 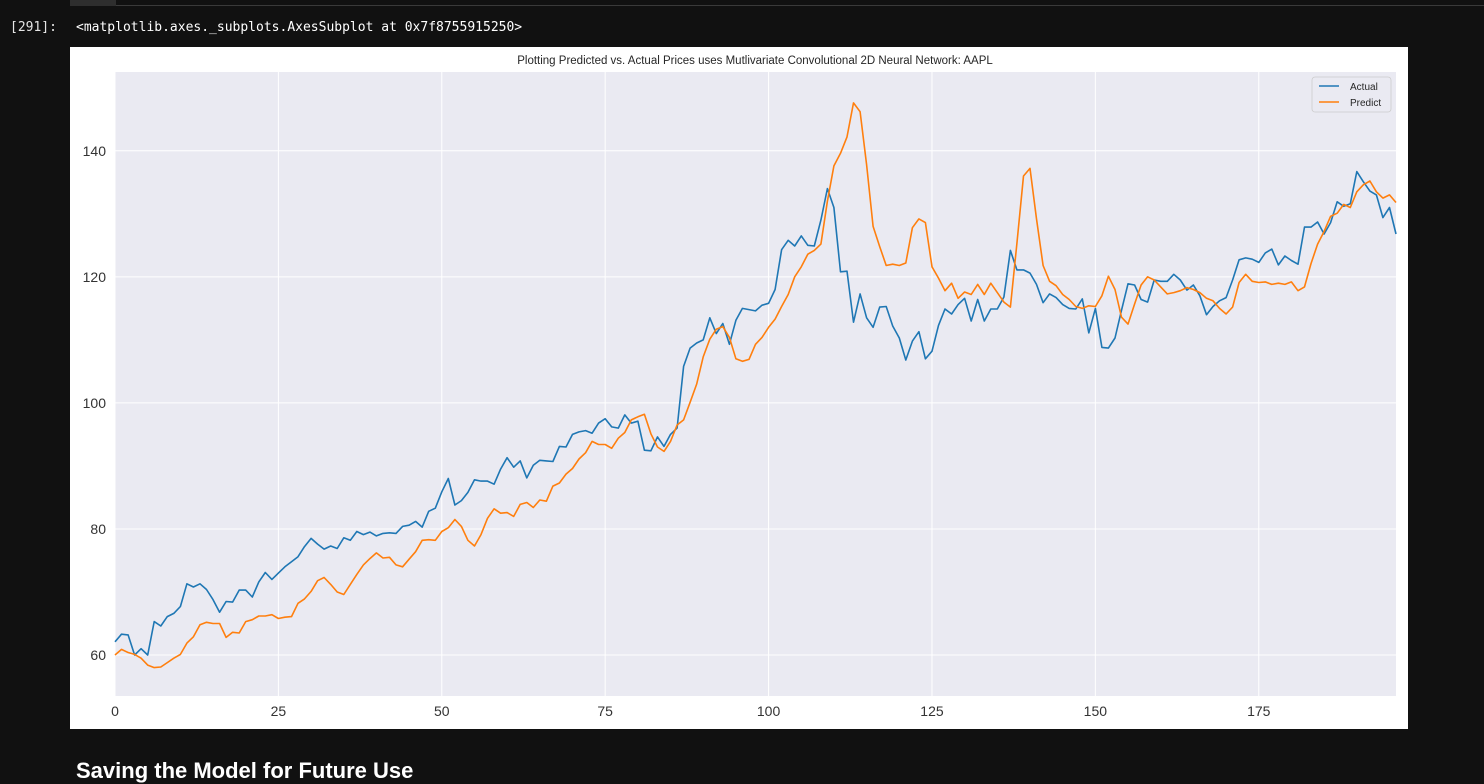 What do you see at coordinates (691, 711) in the screenshot?
I see `x-axis: 0 25 50 75 100 125 150 175` at bounding box center [691, 711].